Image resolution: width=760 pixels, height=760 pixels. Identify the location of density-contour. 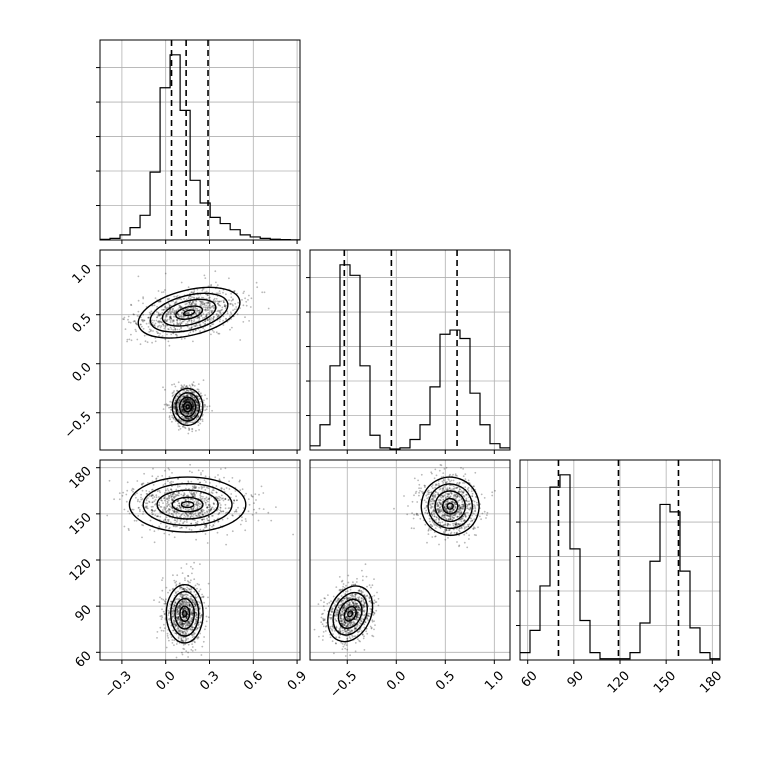
(187, 504).